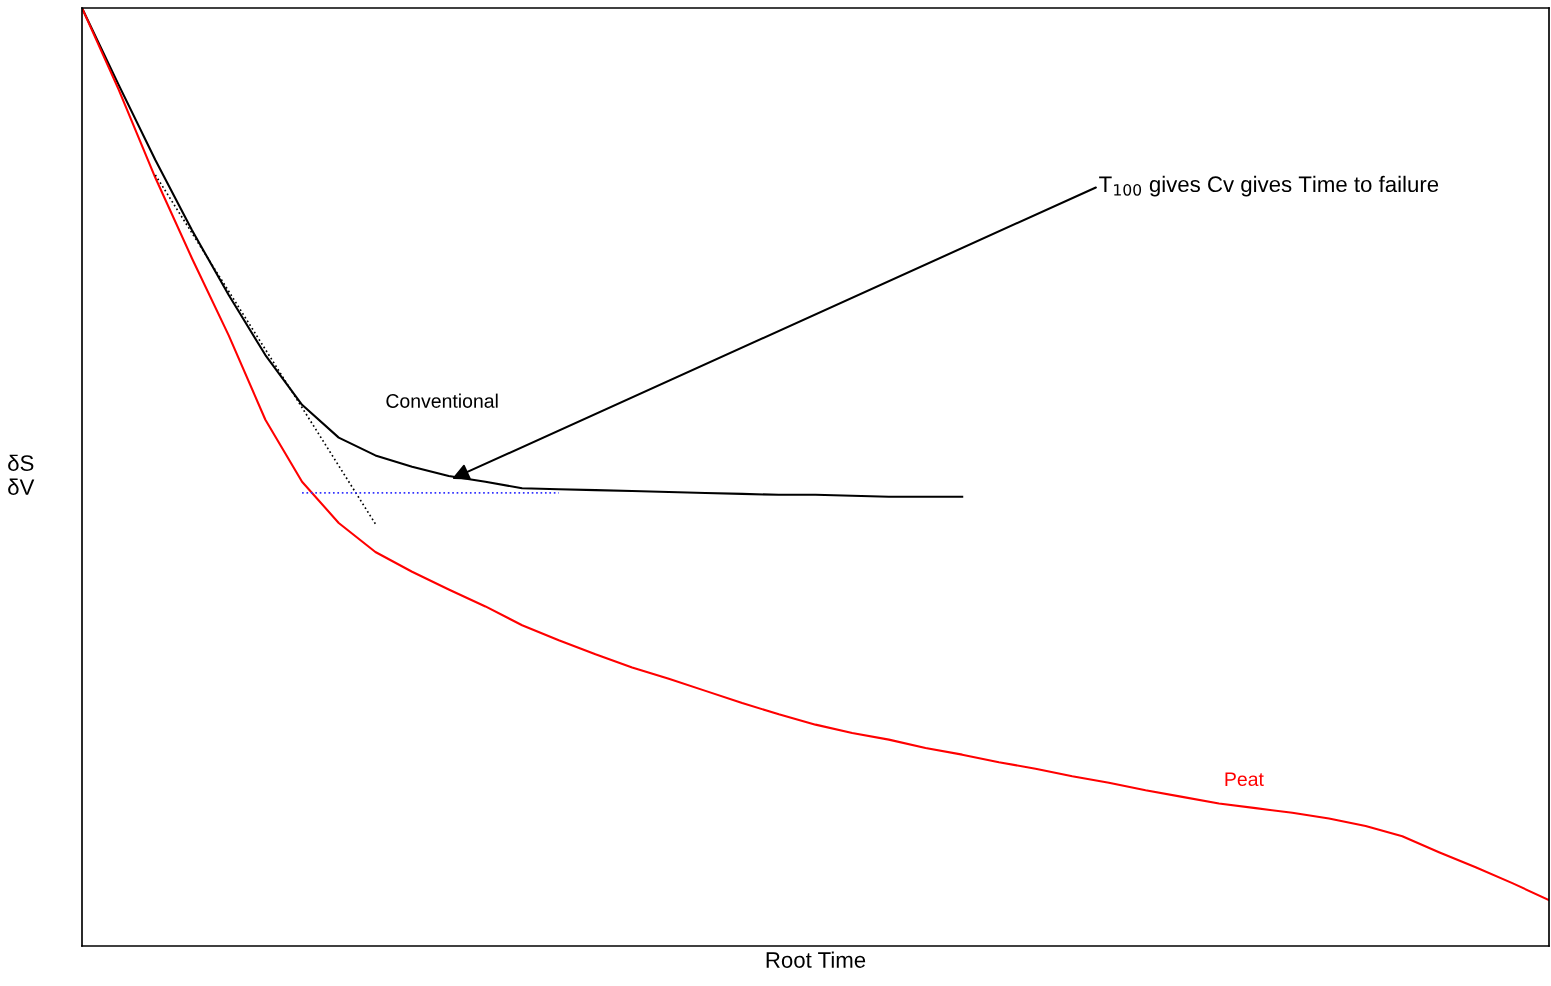 The image size is (1551, 986). Describe the element at coordinates (442, 400) in the screenshot. I see `text: Conventional` at that location.